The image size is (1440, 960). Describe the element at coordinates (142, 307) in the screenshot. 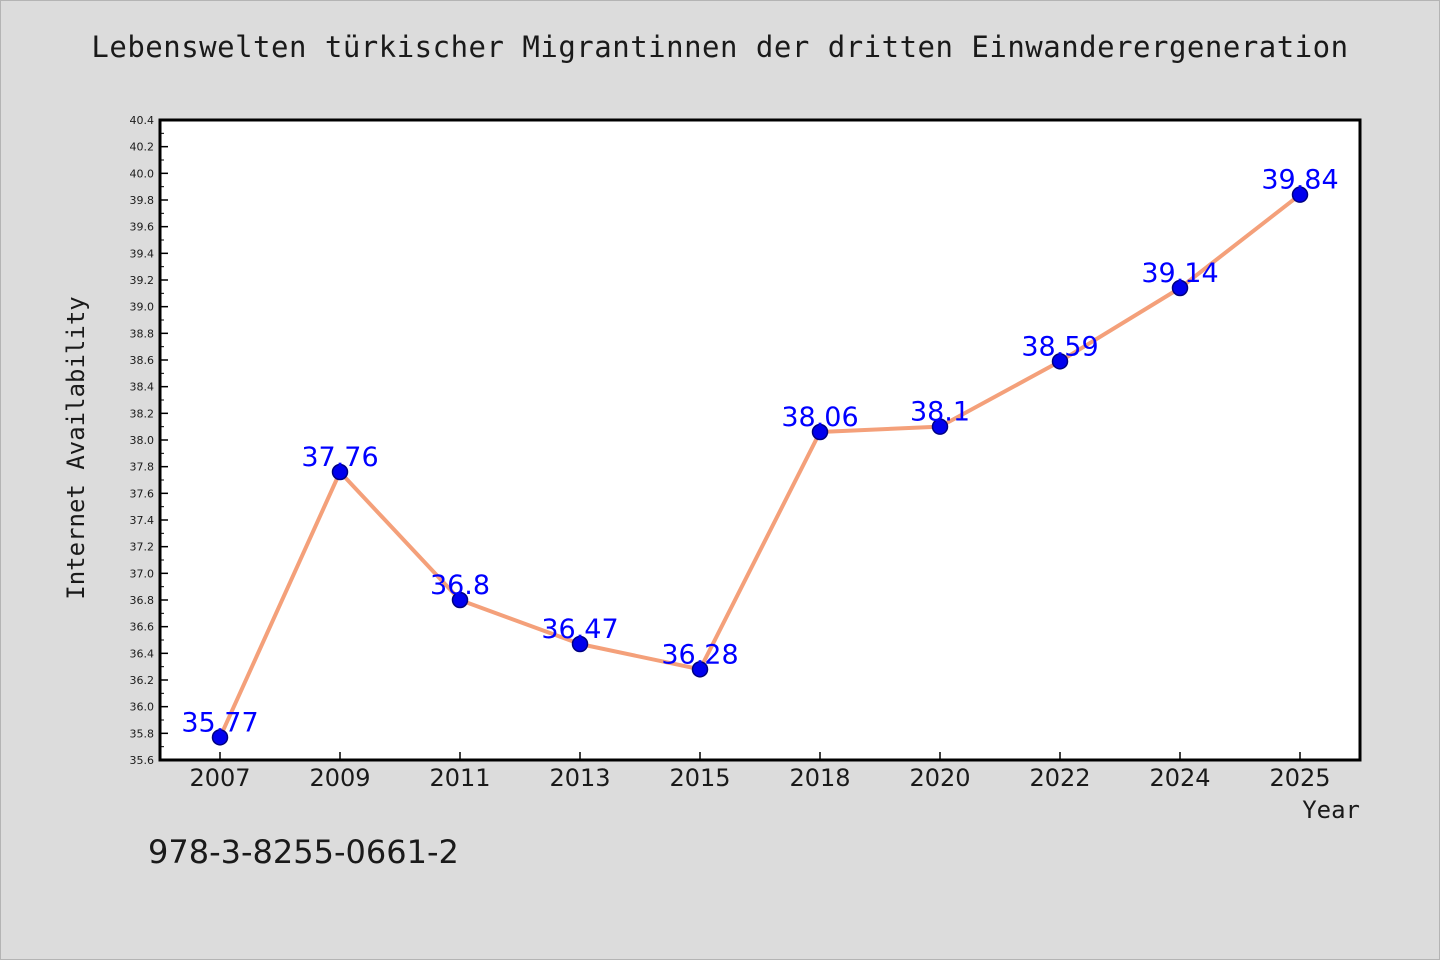

I see `y-tick-label: 39.0` at that location.